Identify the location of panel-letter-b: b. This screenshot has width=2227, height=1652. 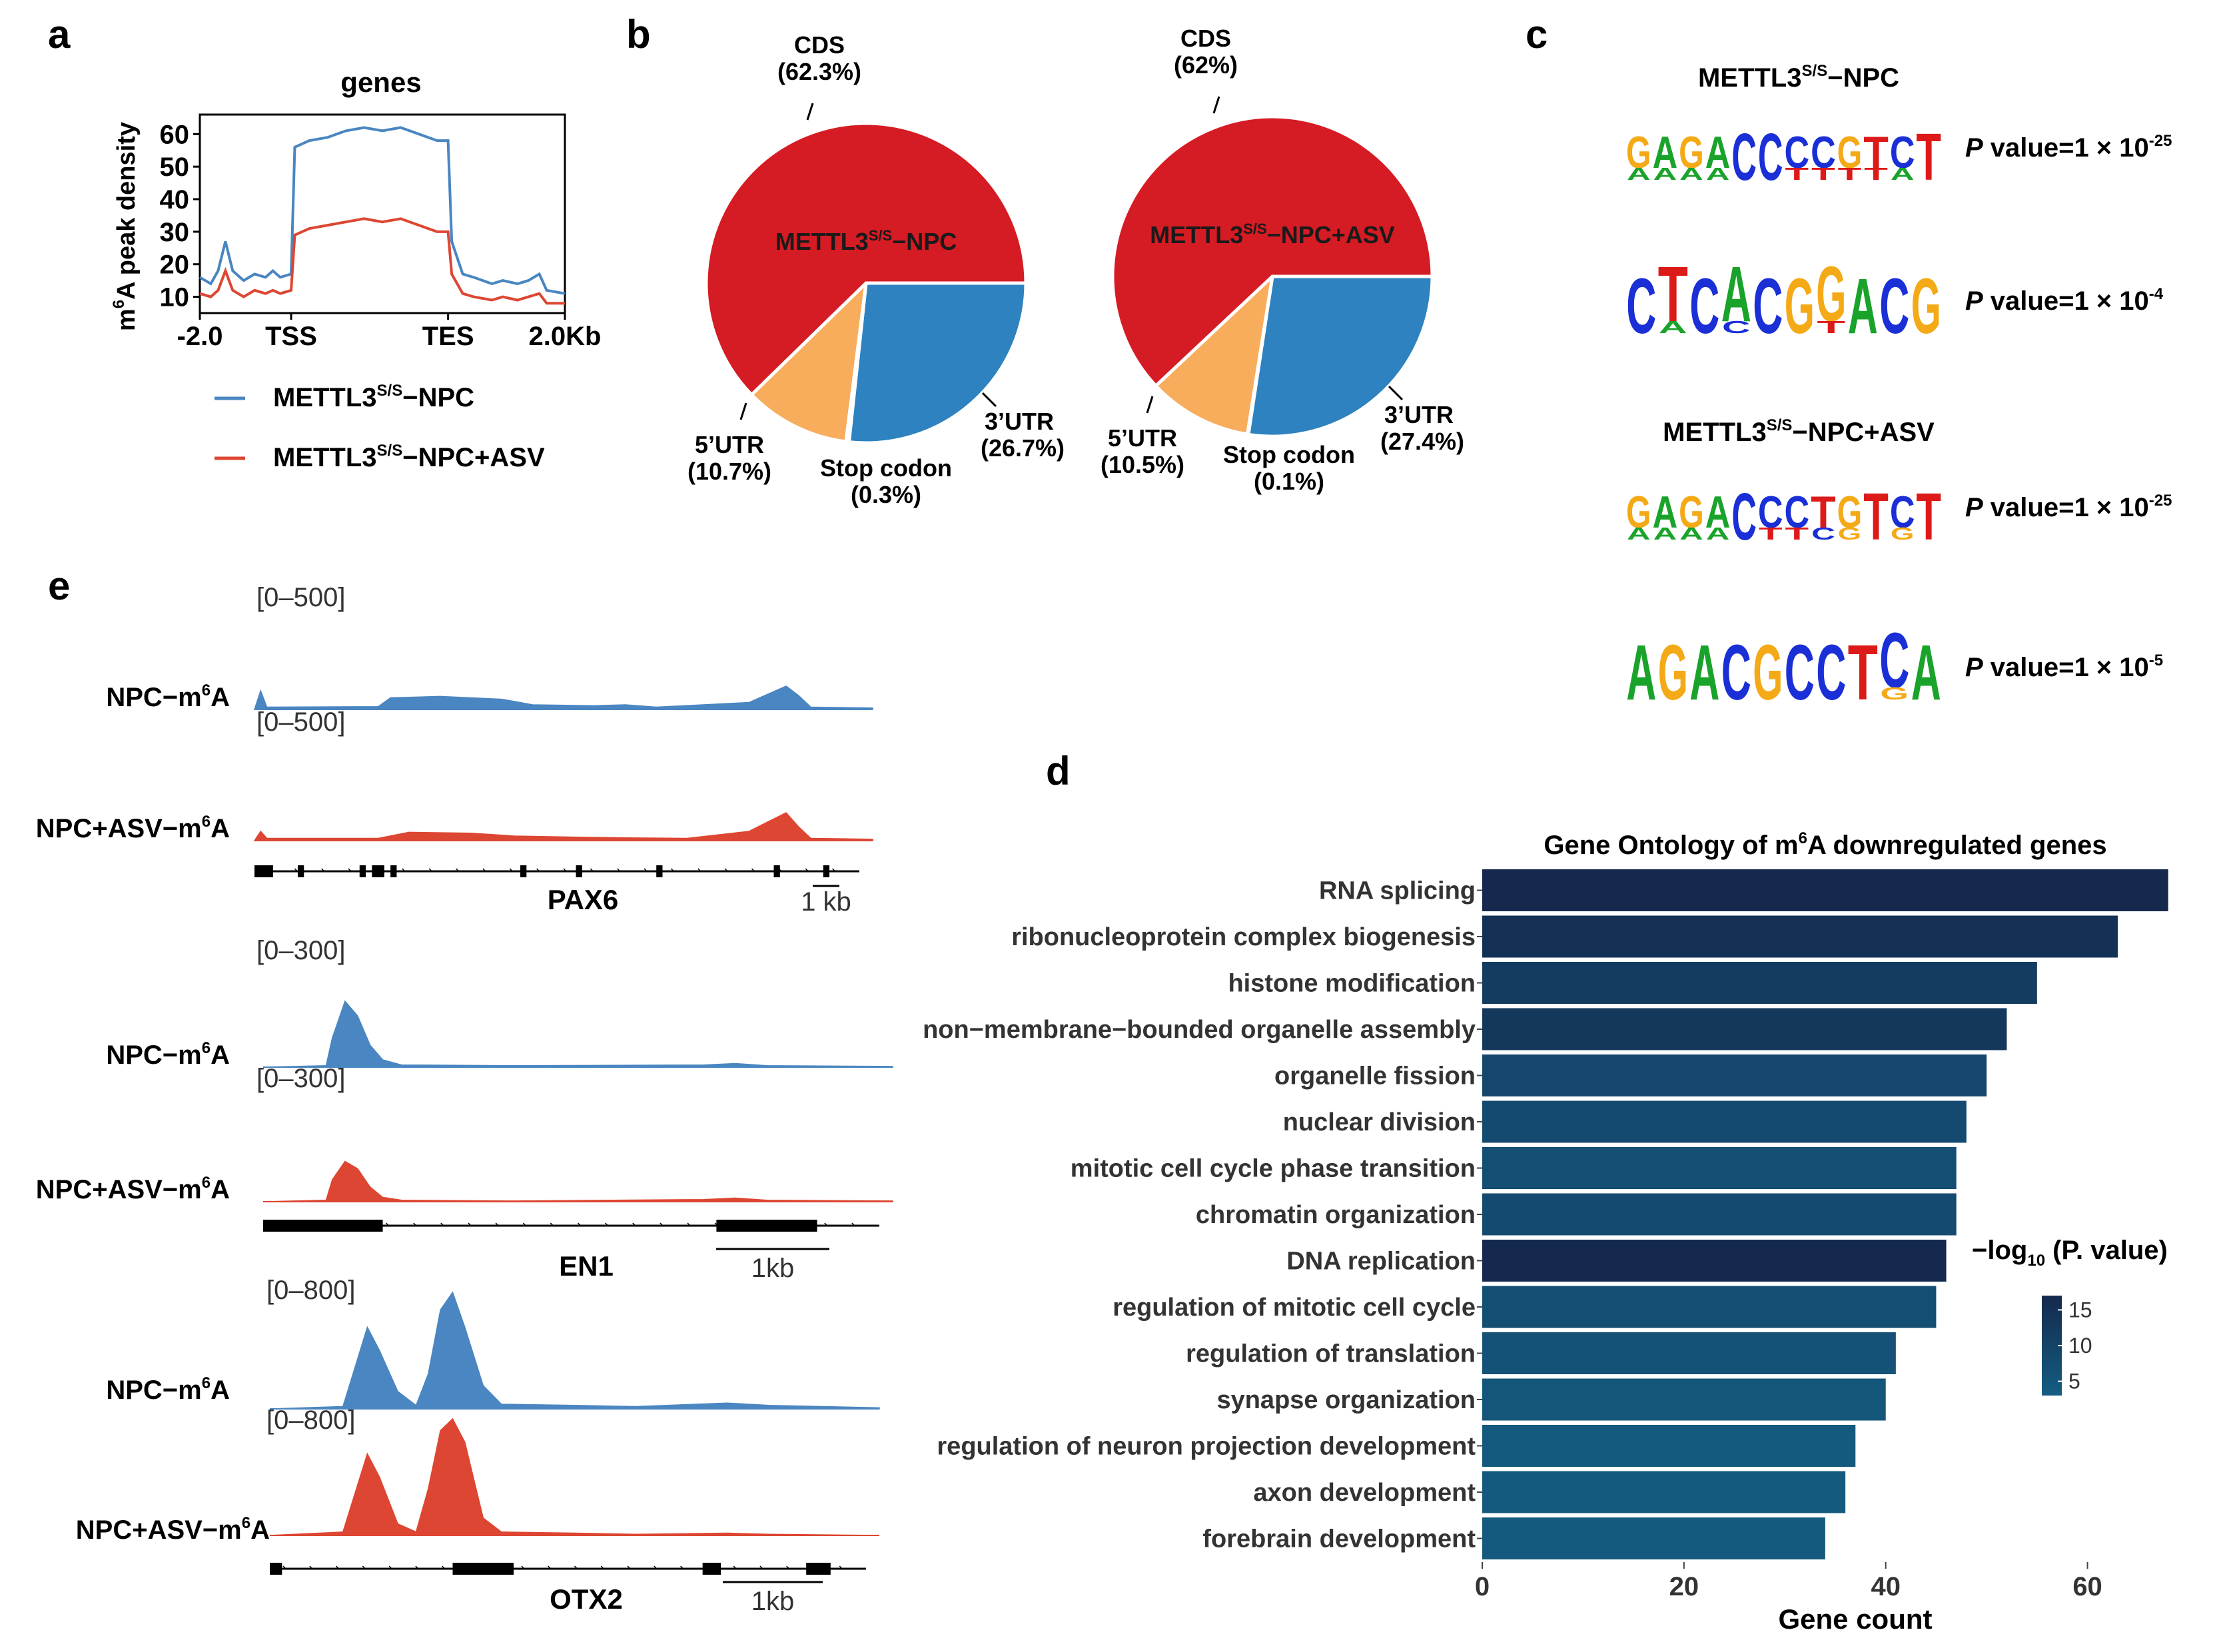
(638, 34).